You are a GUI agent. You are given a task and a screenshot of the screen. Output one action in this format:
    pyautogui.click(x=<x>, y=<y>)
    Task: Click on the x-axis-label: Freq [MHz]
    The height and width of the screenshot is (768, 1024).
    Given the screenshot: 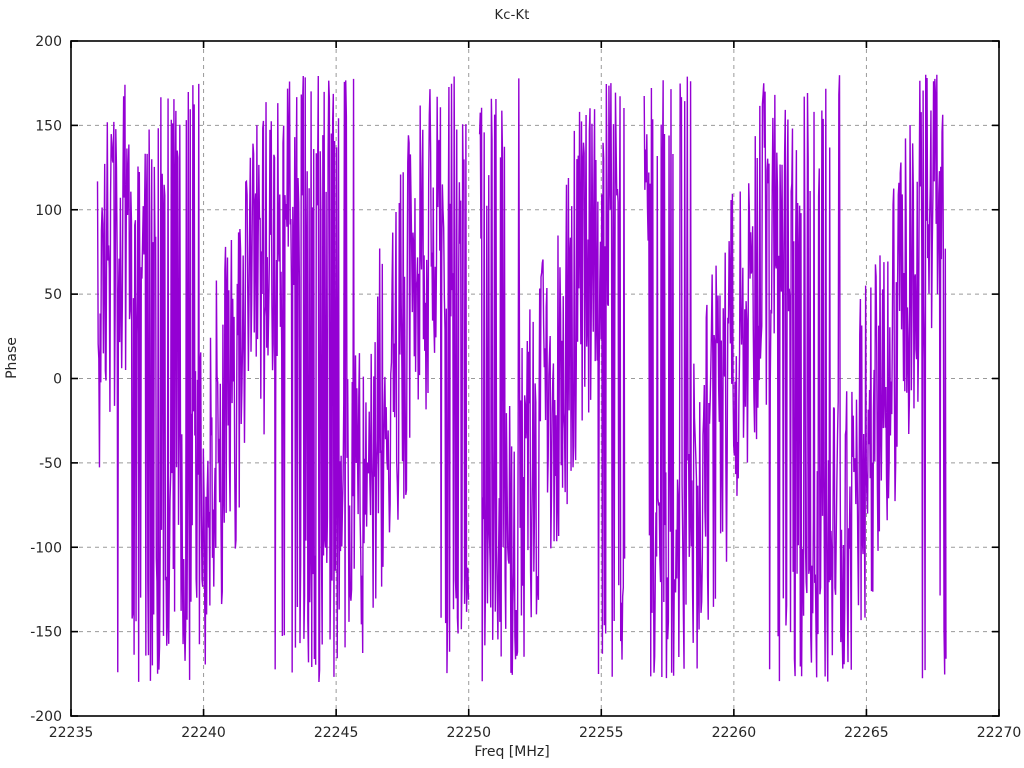 What is the action you would take?
    pyautogui.click(x=512, y=752)
    